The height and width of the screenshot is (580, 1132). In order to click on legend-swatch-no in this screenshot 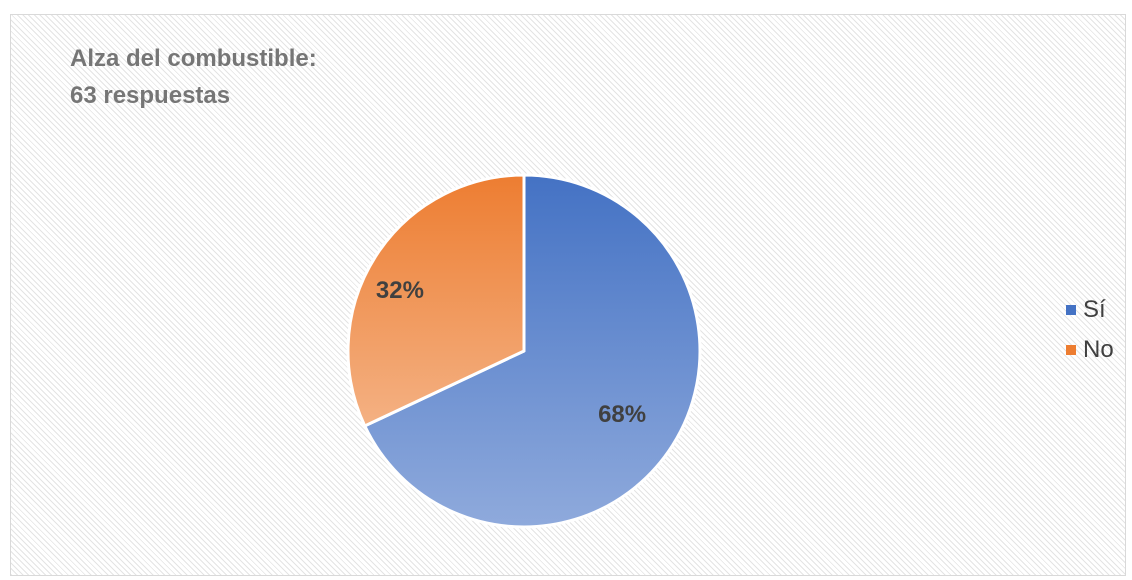, I will do `click(1071, 350)`.